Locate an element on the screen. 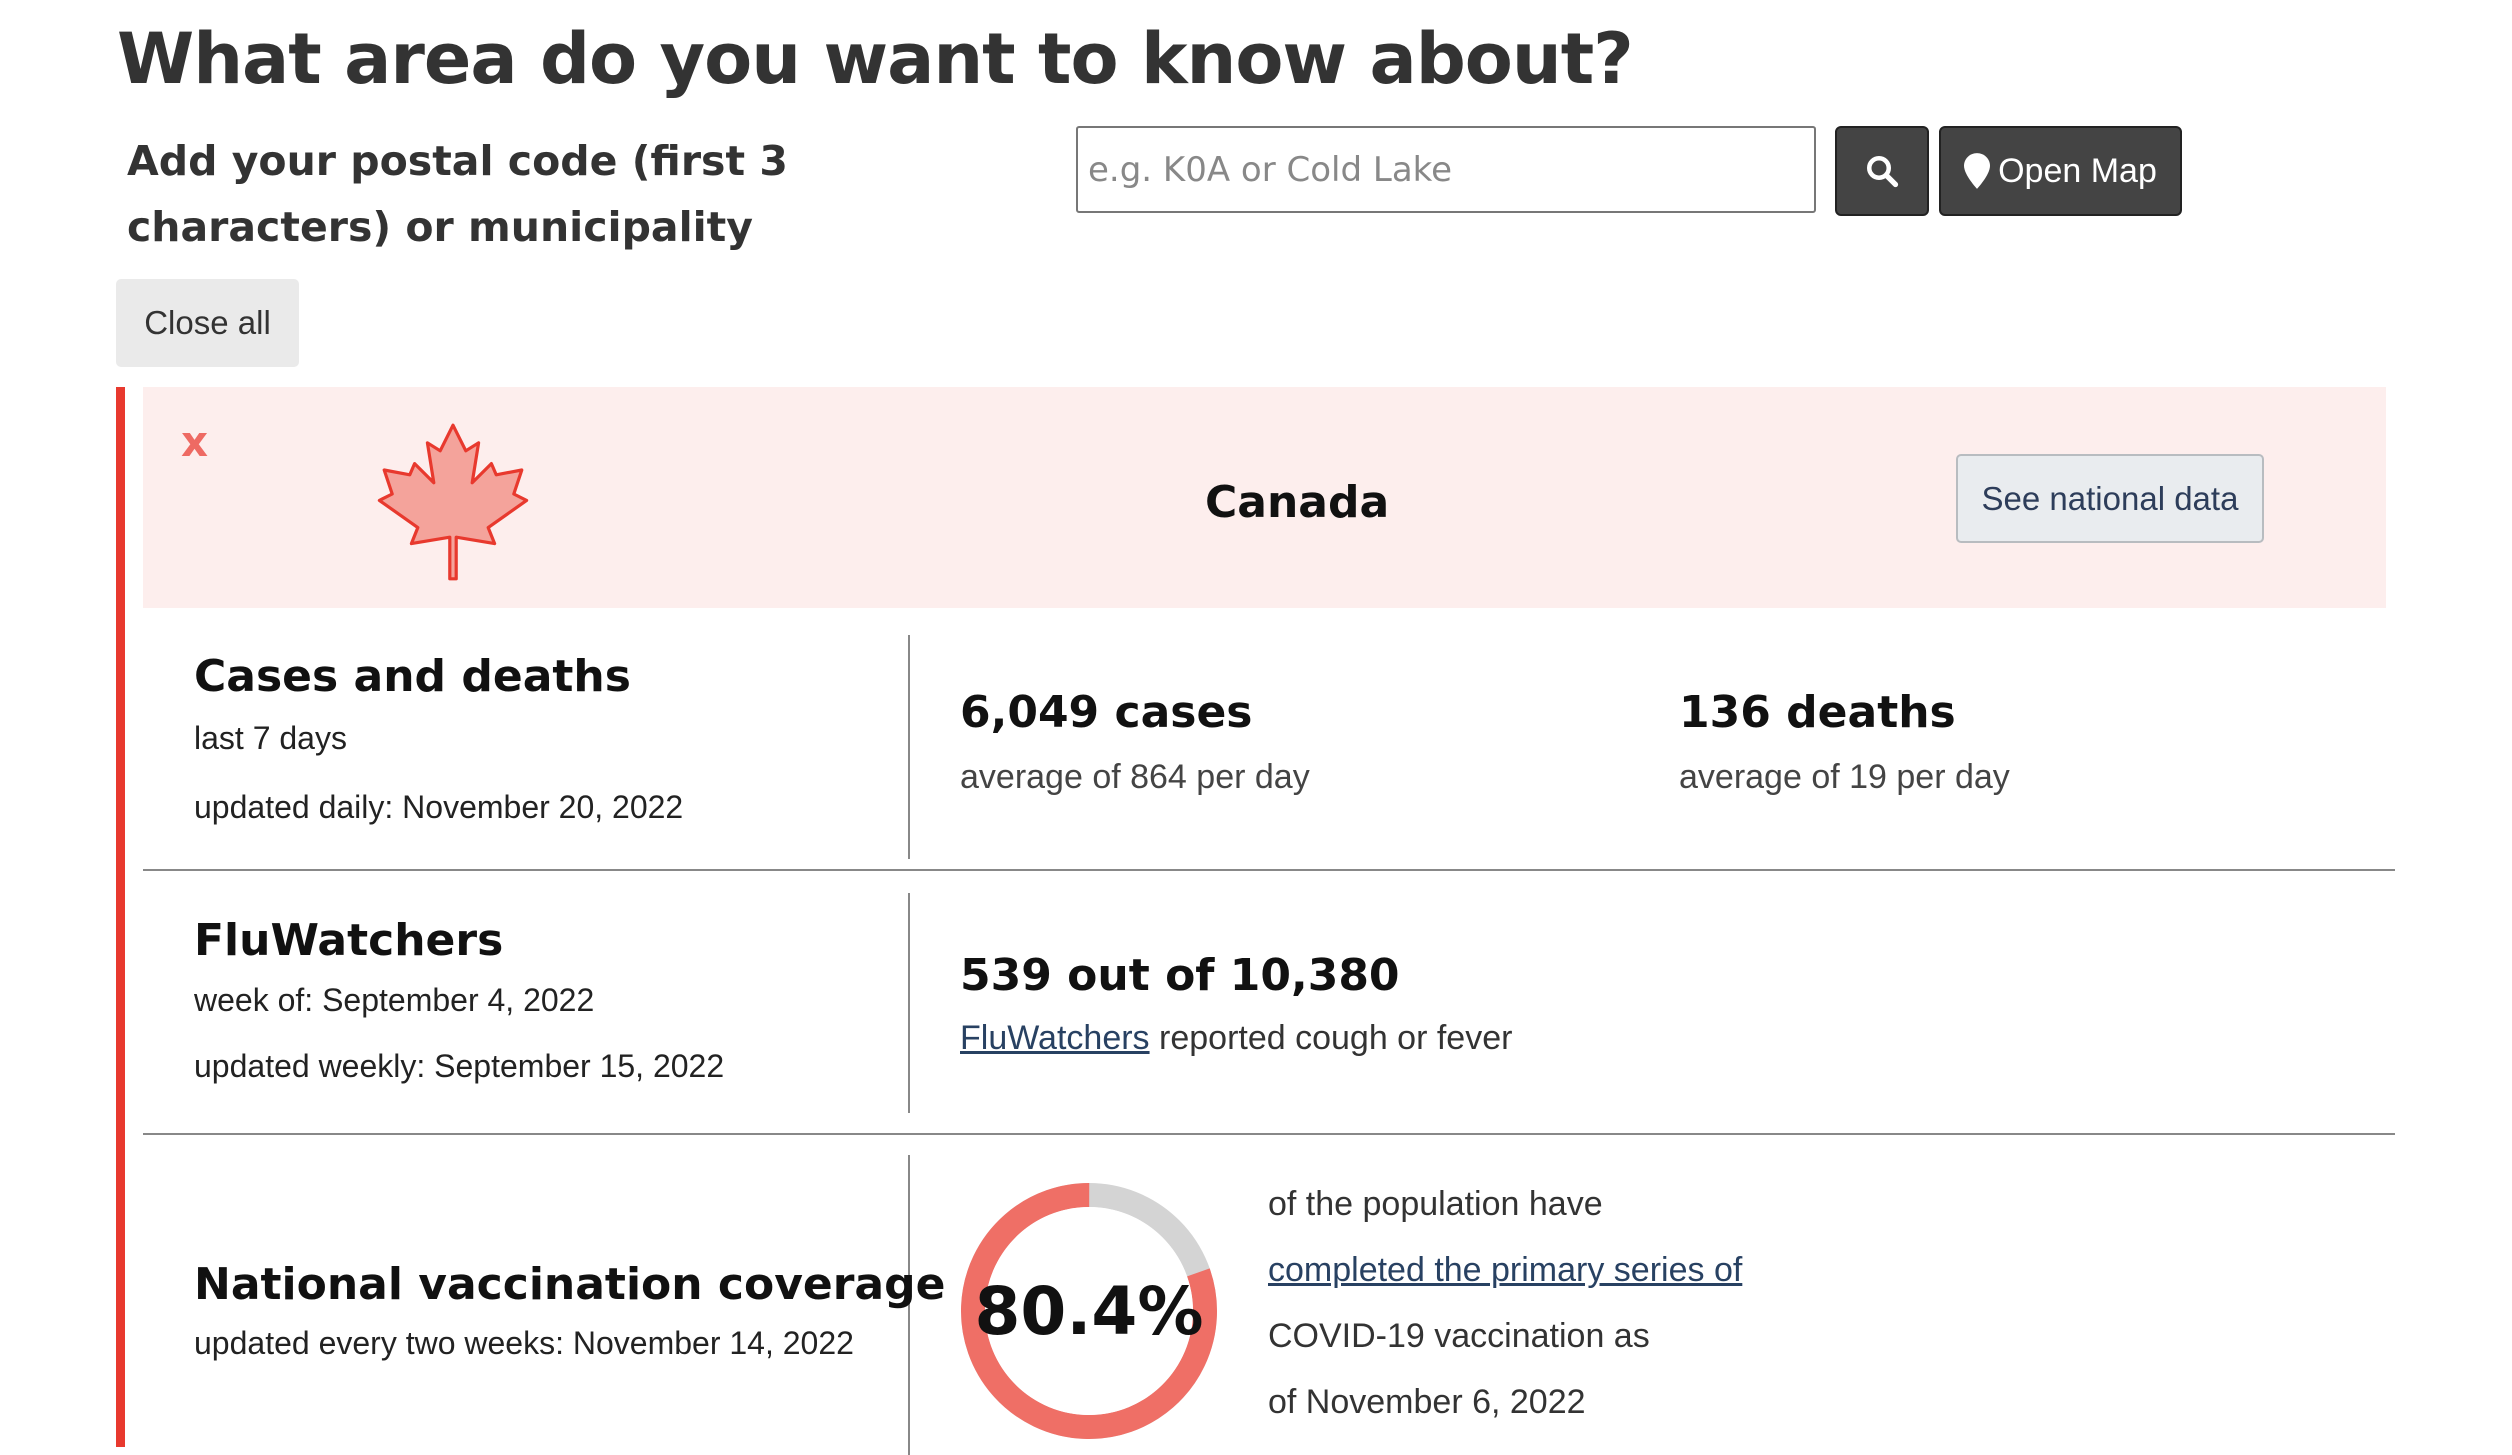  map-pin-icon is located at coordinates (1977, 171).